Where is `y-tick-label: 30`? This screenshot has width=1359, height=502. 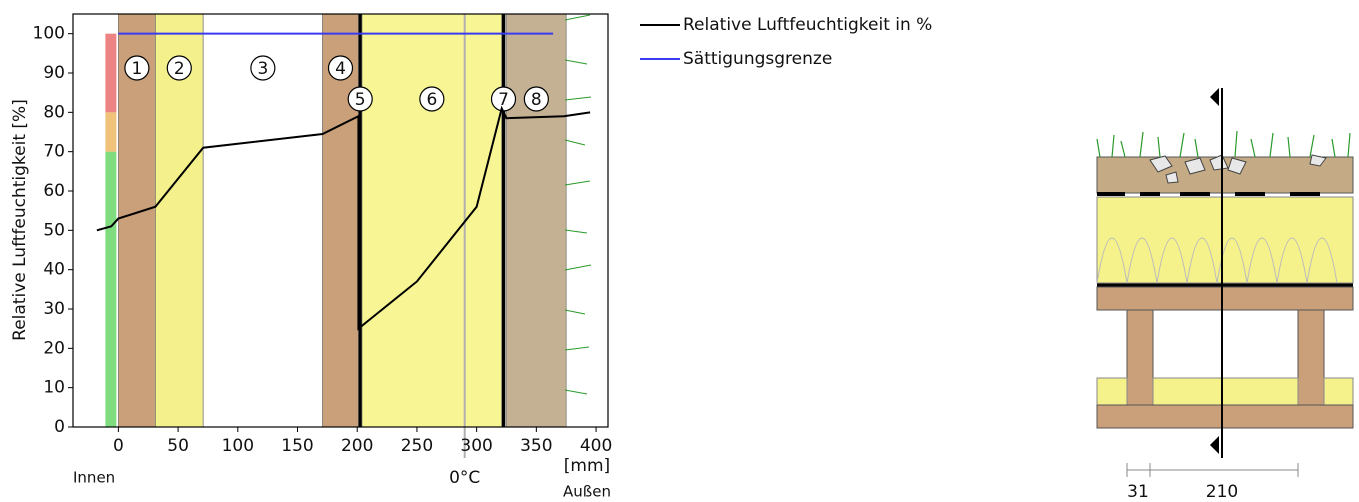
y-tick-label: 30 is located at coordinates (54, 309).